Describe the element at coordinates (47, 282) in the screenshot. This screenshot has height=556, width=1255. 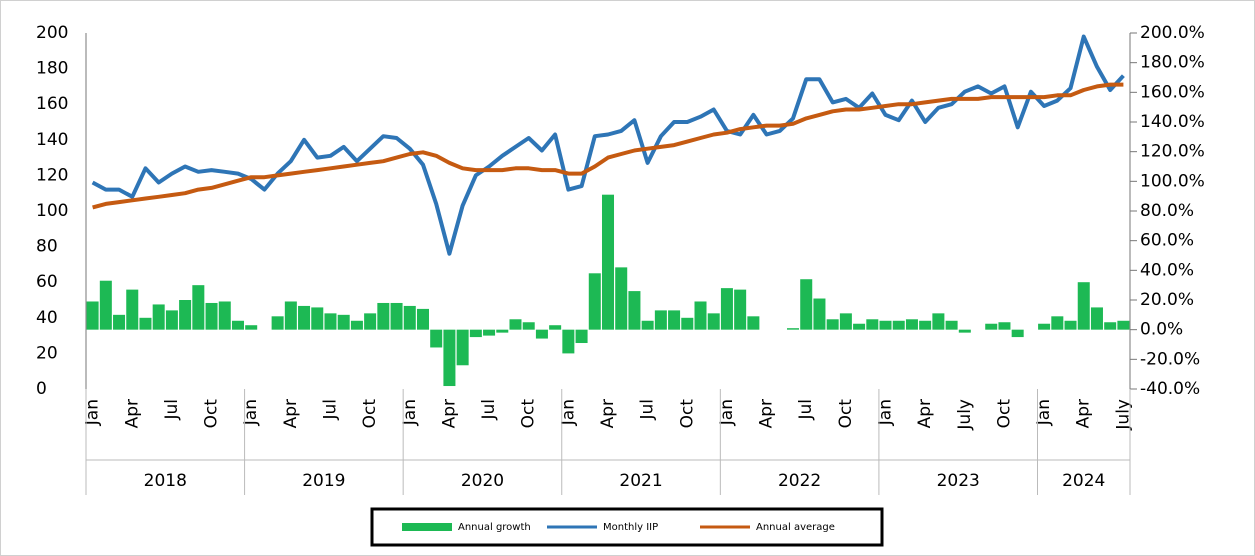
I see `y-tick-label: 60` at that location.